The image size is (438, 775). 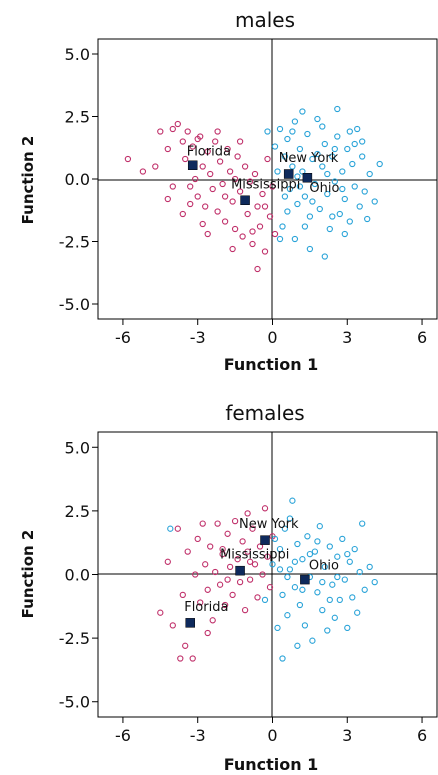 I want to click on females-centroid-label-new-york: New York, so click(x=269, y=524).